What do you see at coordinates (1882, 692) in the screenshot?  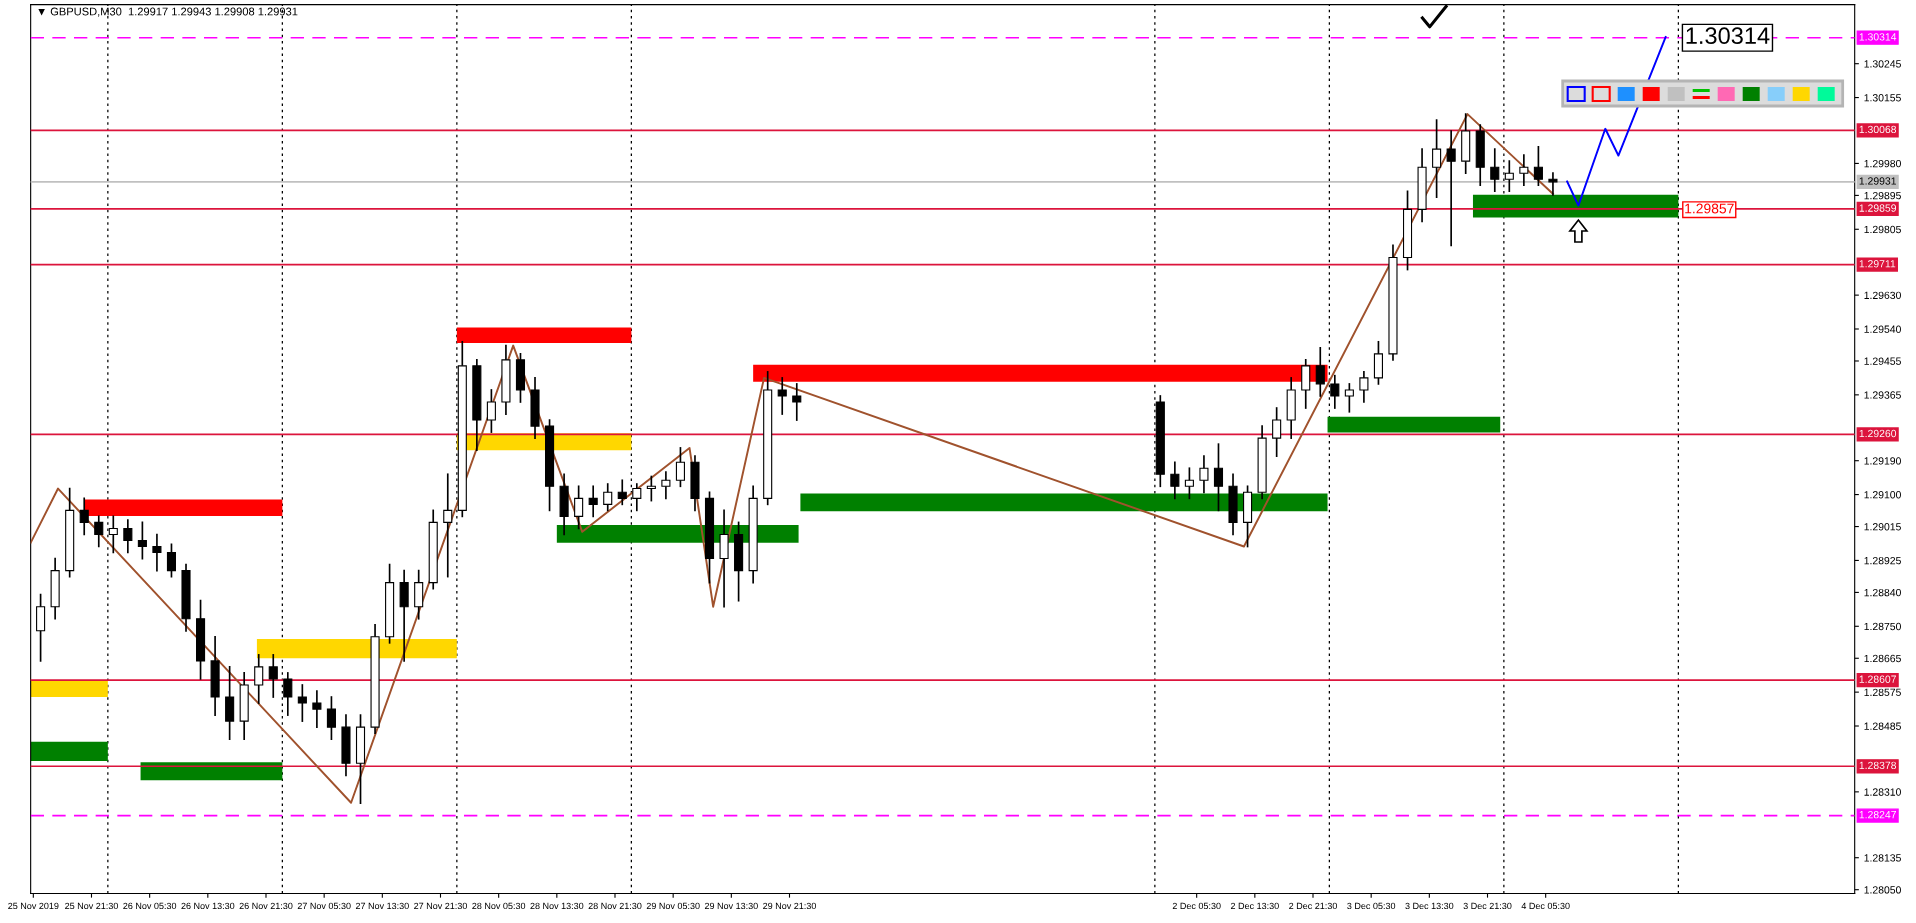 I see `y-tick-label: 1.28575` at bounding box center [1882, 692].